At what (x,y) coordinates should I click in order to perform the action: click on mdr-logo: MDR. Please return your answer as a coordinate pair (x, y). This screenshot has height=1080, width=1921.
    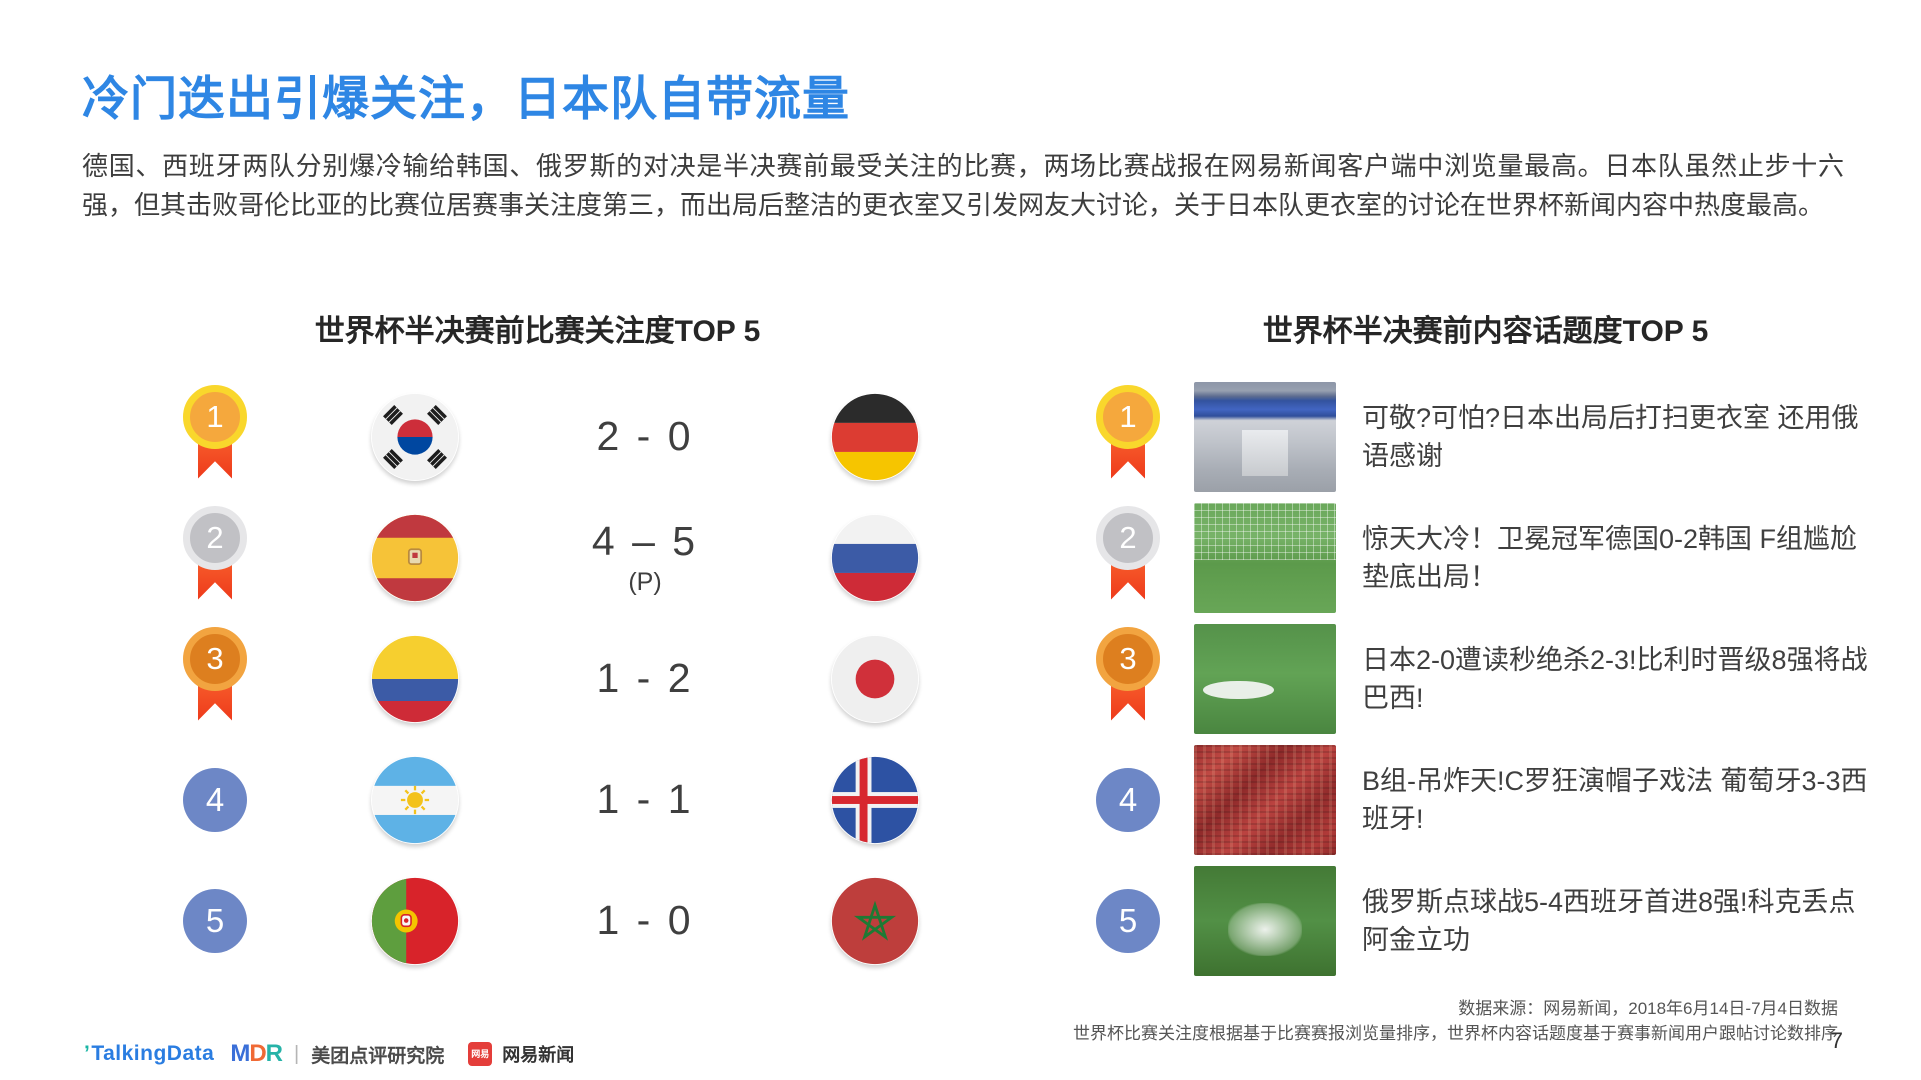
    Looking at the image, I should click on (256, 1053).